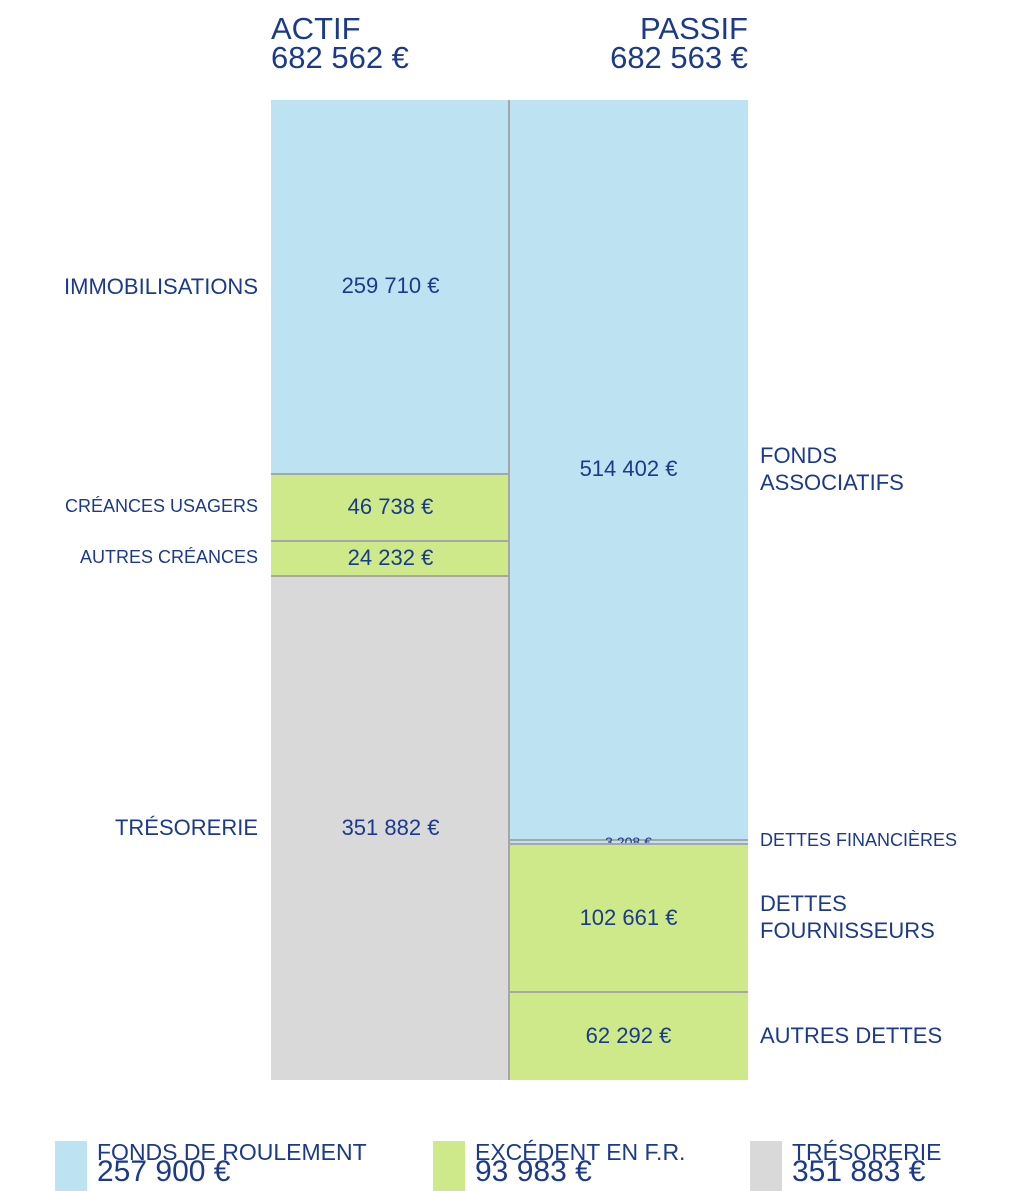  I want to click on segment-value: 259 710 €, so click(390, 286).